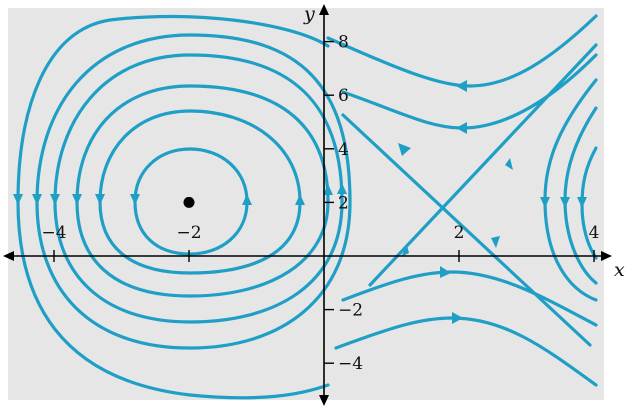 This screenshot has width=639, height=410. I want to click on x-axis-arrow-left, so click(8, 256).